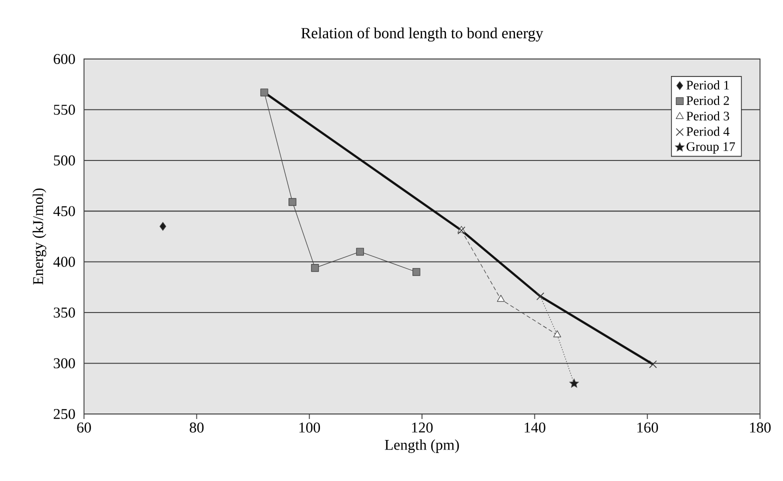  What do you see at coordinates (64, 261) in the screenshot?
I see `y-tick-label: 400` at bounding box center [64, 261].